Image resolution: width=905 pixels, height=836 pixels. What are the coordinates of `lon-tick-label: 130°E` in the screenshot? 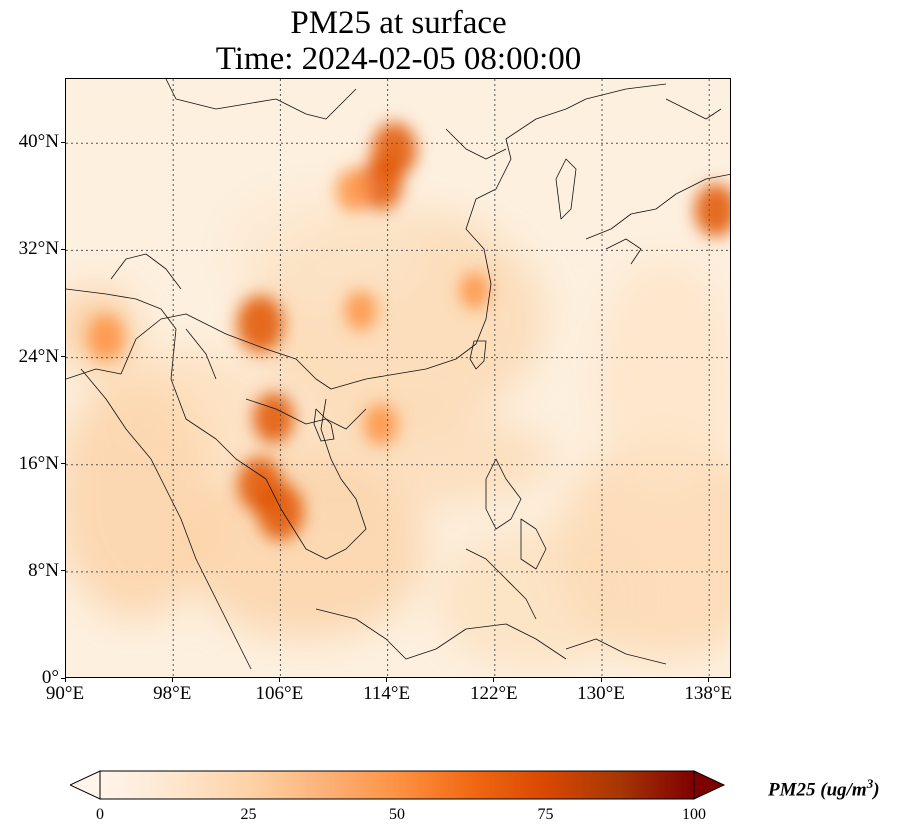 It's located at (601, 693).